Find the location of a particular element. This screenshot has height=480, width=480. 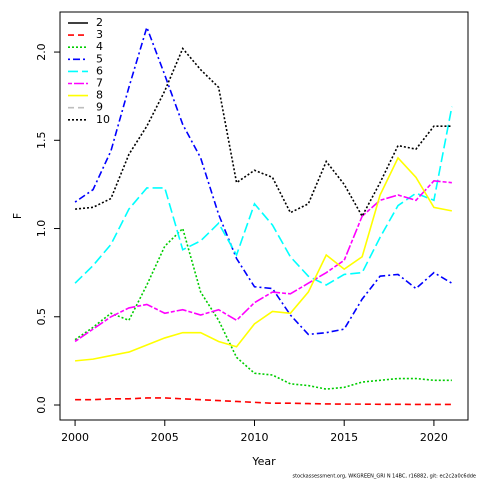

x-tick-label: 2000 is located at coordinates (75, 437).